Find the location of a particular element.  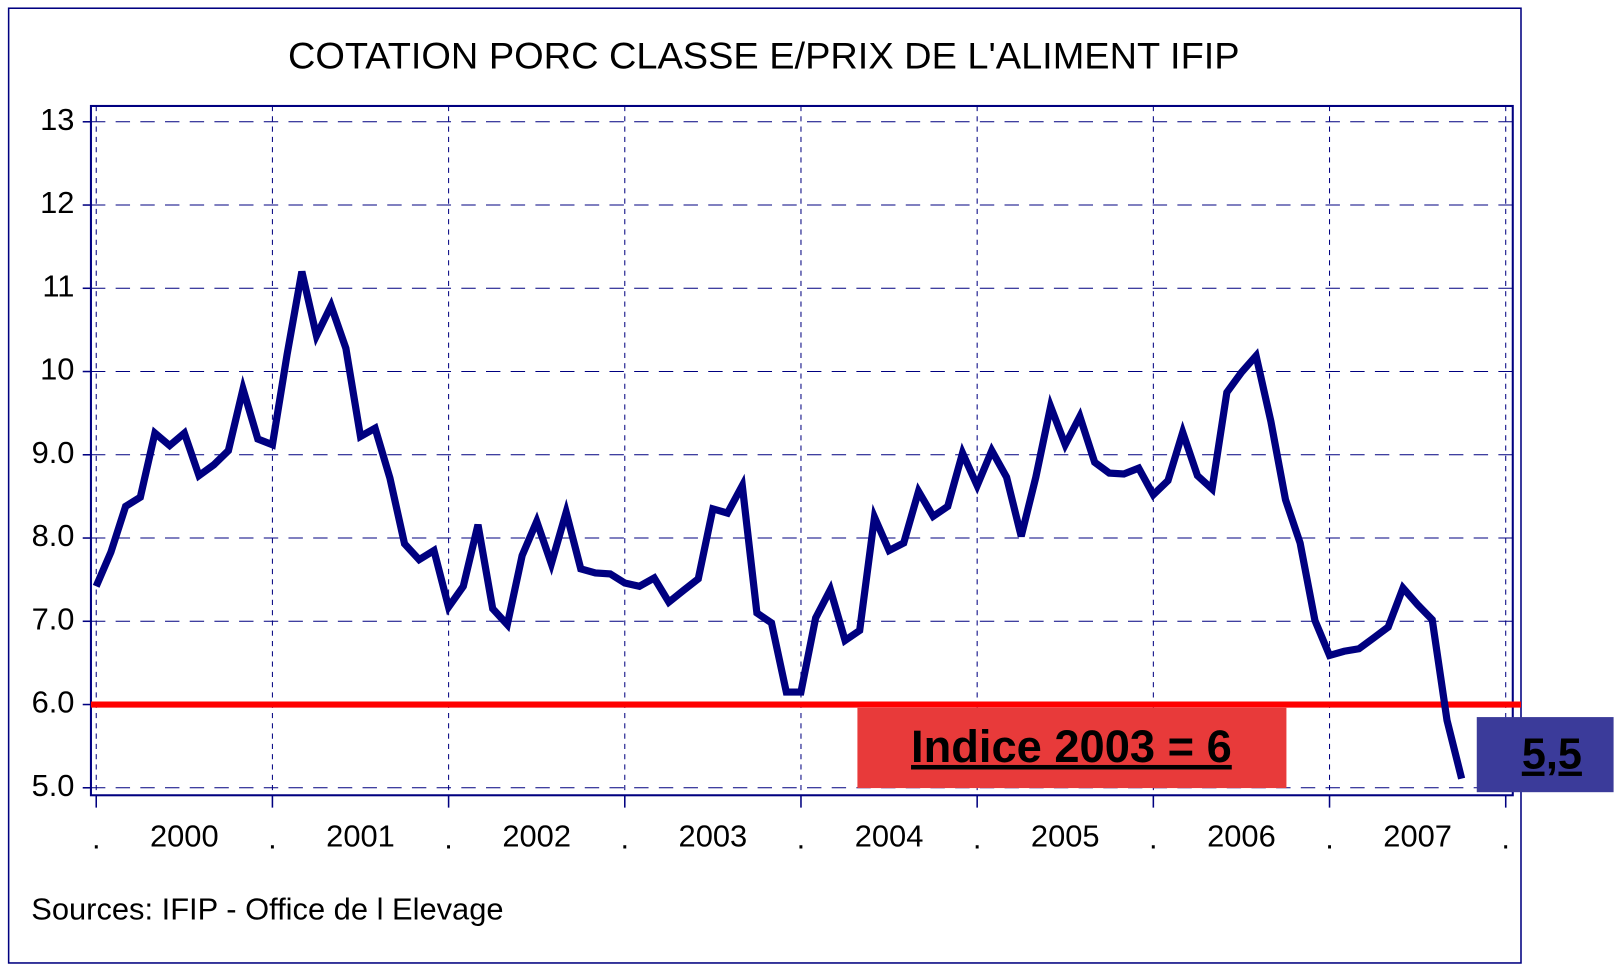

x-tick-label: 2006 is located at coordinates (1241, 836).